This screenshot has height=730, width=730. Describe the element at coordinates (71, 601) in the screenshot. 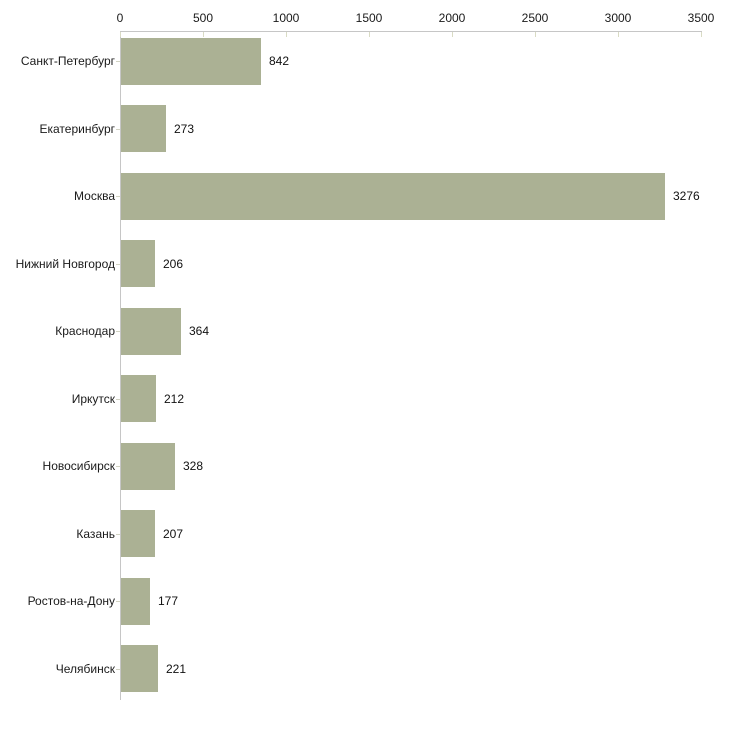

I see `category-label: Ростов-на-Дону` at that location.